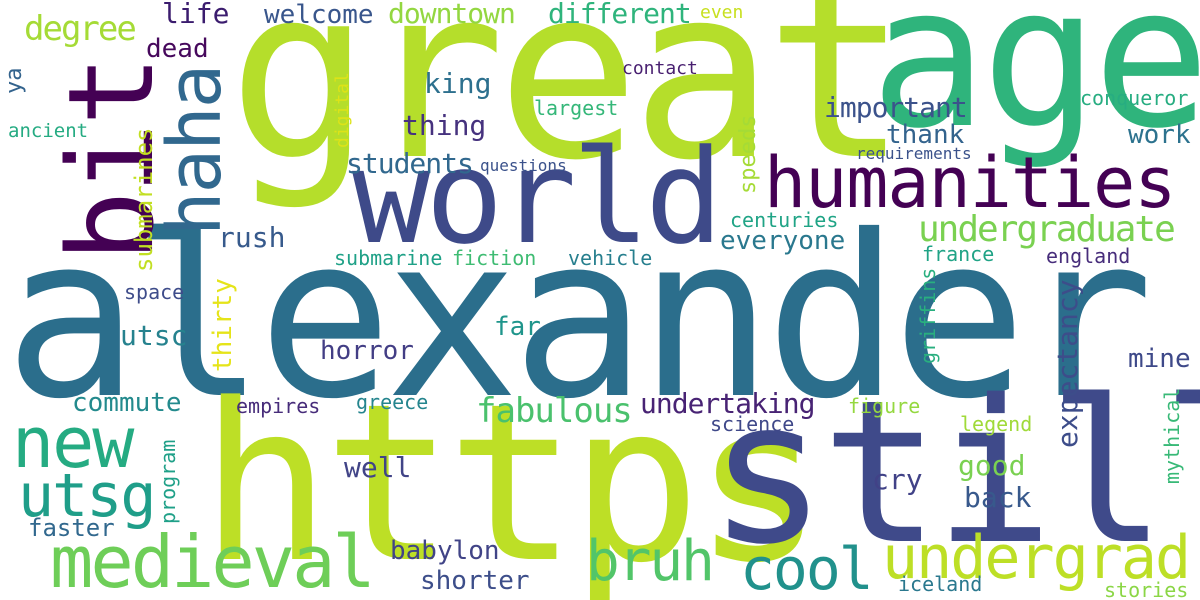  Describe the element at coordinates (410, 163) in the screenshot. I see `word-students: students` at that location.